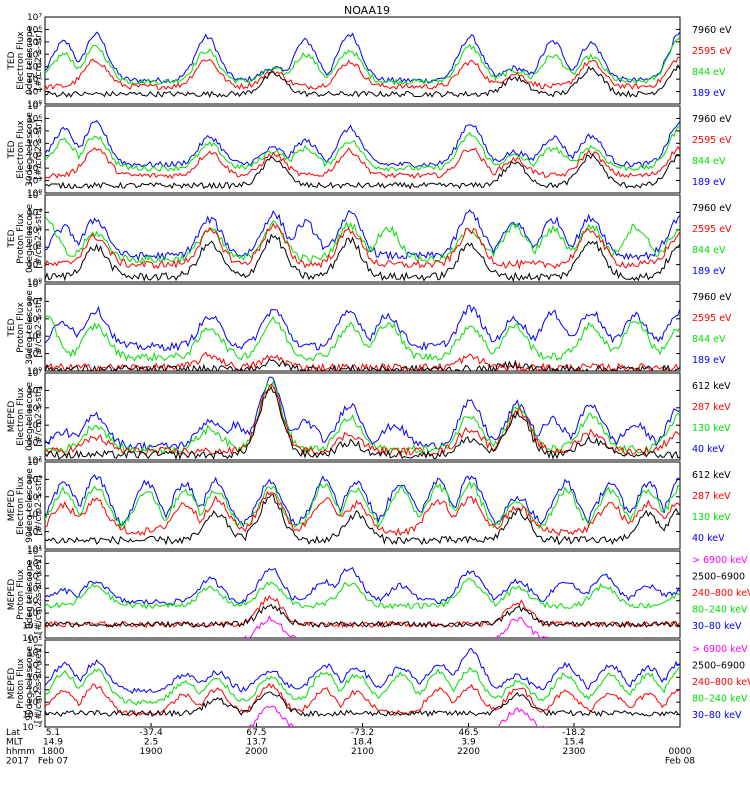  I want to click on legend-label: 80–240 keV, so click(720, 610).